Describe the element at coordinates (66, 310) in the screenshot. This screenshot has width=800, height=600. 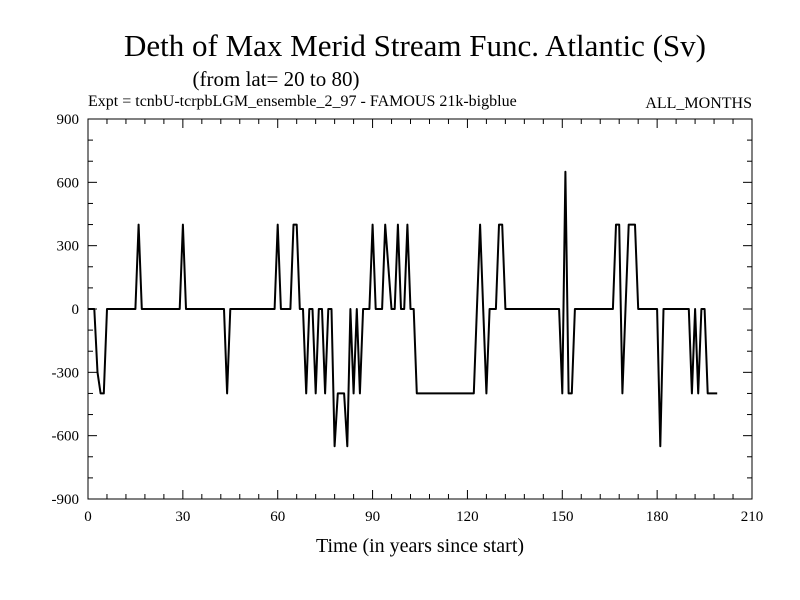
I see `y-tick-labels: -900 -600 -300 0 300 600 900` at that location.